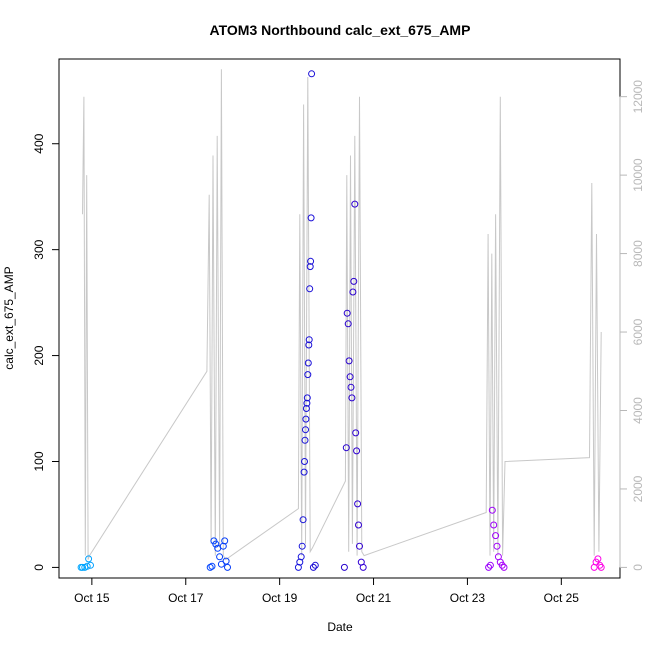  Describe the element at coordinates (39, 249) in the screenshot. I see `y-tick-label: 300` at that location.